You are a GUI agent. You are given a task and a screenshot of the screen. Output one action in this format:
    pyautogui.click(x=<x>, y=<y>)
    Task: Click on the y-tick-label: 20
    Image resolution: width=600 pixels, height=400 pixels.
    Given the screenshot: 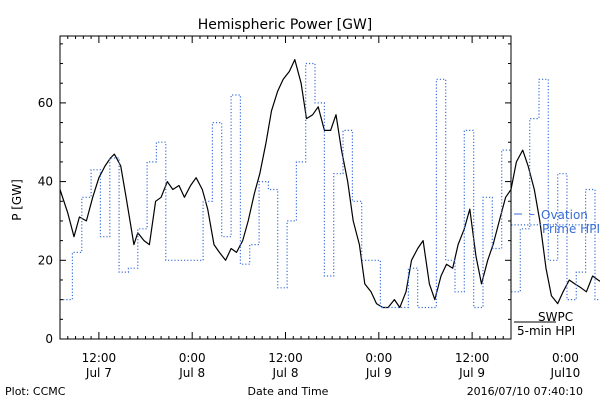 What is the action you would take?
    pyautogui.click(x=45, y=260)
    